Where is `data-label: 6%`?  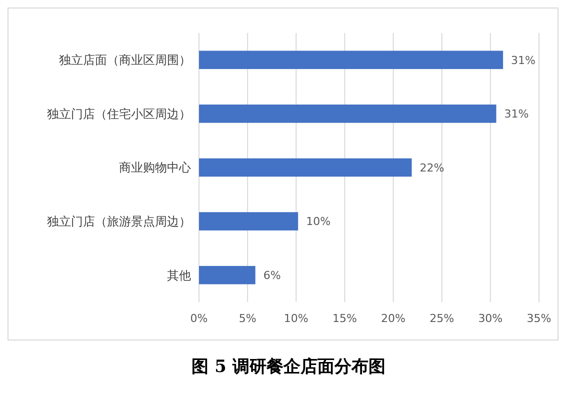 data-label: 6% is located at coordinates (272, 275).